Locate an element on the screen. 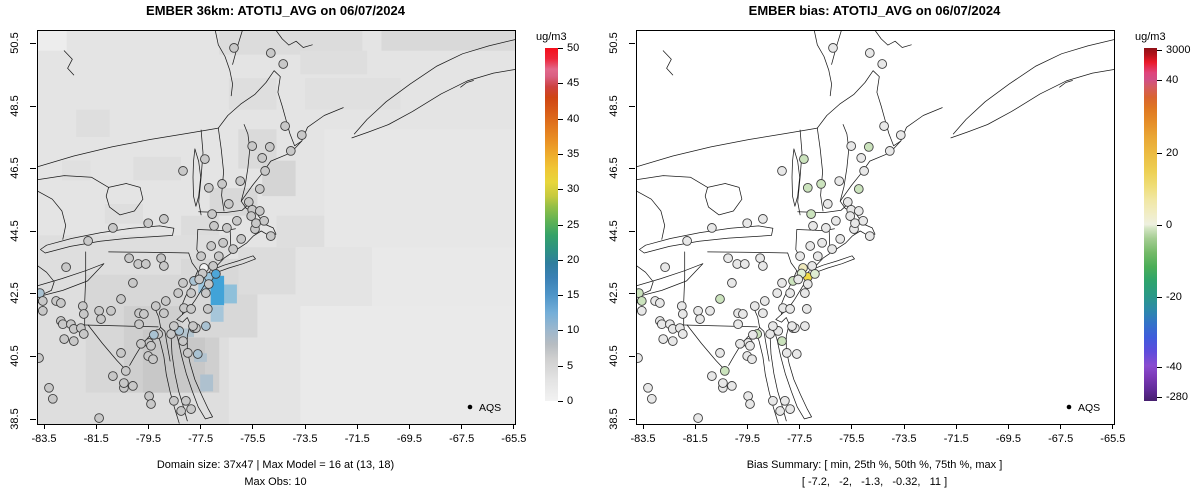 Image resolution: width=1200 pixels, height=502 pixels. colorbar-tick-label: 45 is located at coordinates (573, 83).